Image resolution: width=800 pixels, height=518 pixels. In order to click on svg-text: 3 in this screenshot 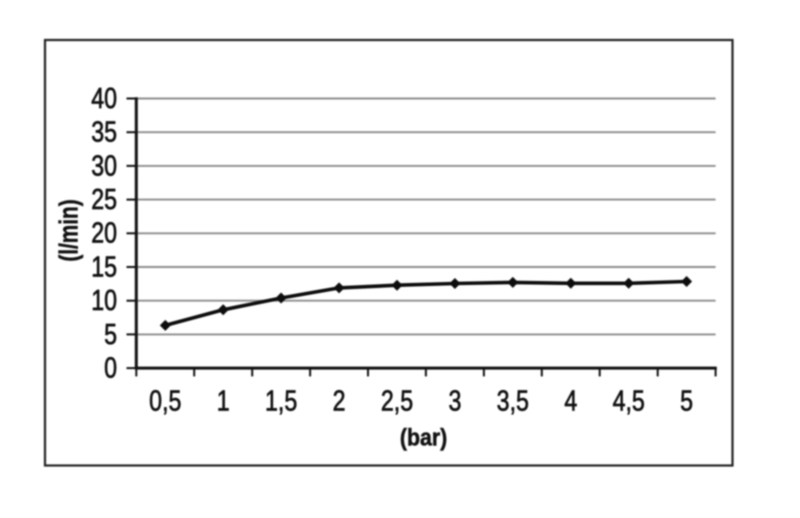, I will do `click(454, 400)`.